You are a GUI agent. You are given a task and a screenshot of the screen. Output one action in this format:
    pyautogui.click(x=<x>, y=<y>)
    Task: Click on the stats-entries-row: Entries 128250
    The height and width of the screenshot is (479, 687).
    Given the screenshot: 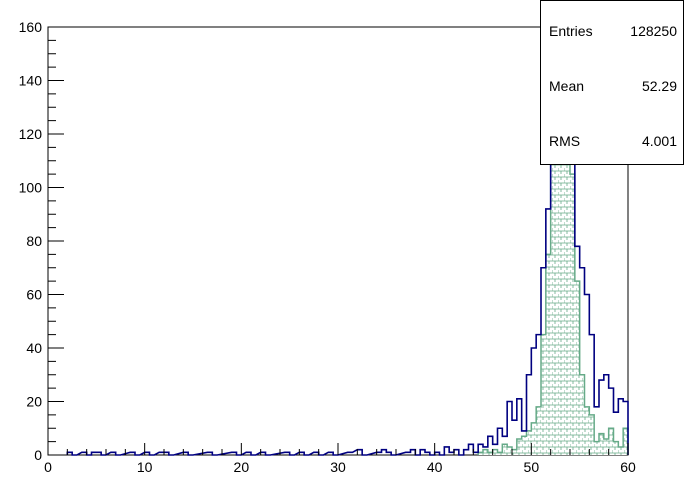 What is the action you would take?
    pyautogui.click(x=612, y=33)
    